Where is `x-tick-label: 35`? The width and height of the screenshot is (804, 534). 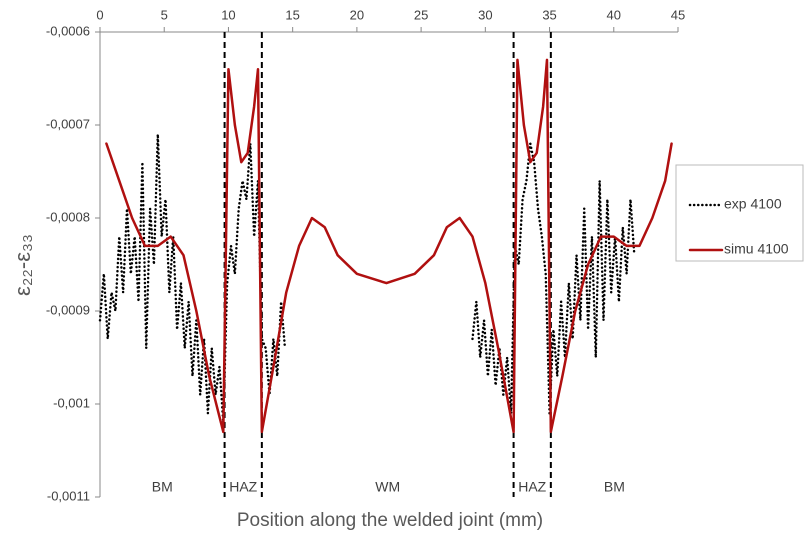
x-tick-label: 35 is located at coordinates (549, 14).